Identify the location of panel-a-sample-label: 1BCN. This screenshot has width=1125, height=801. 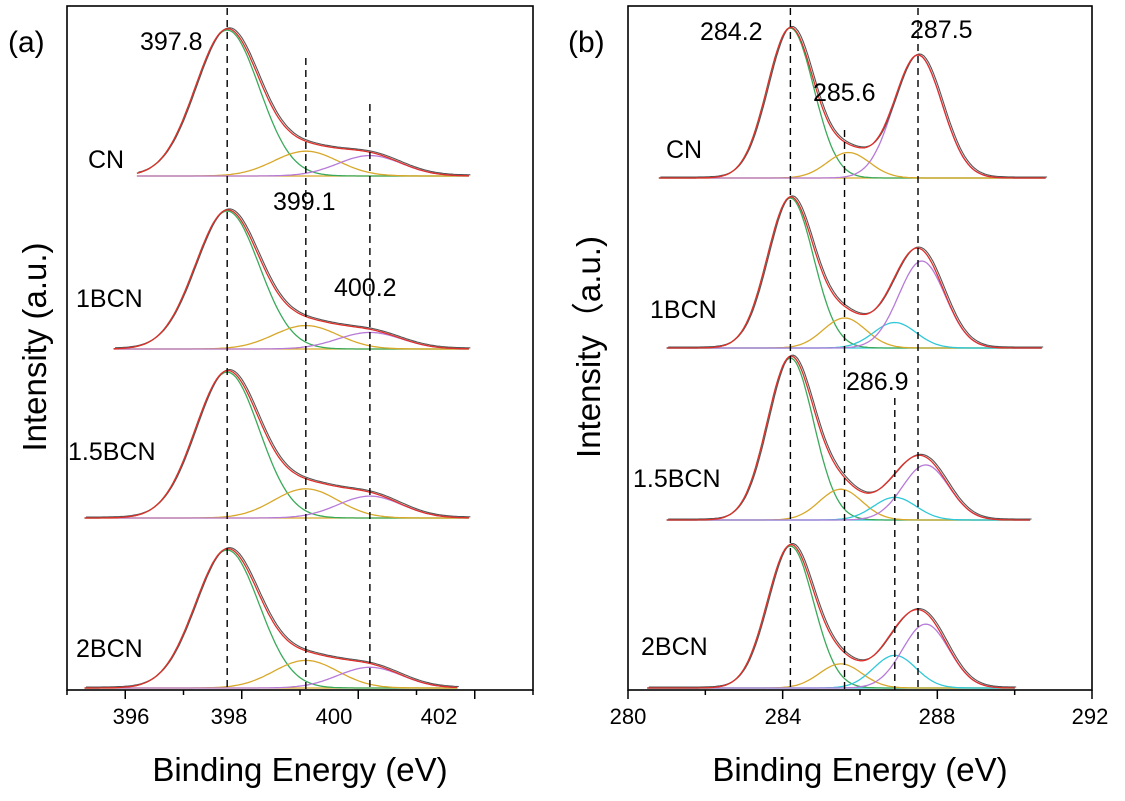
(109, 299).